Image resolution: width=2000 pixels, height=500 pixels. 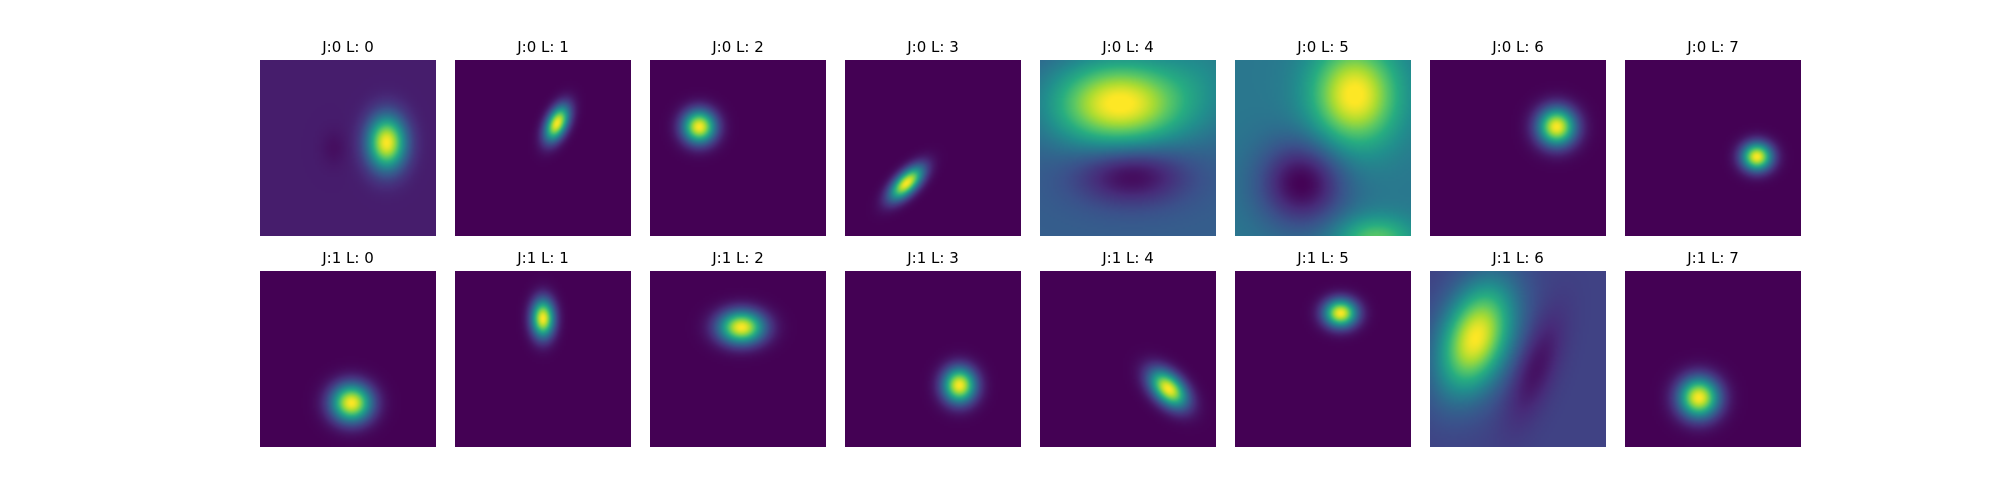 I want to click on panel-title: J:1 L: 5, so click(x=1322, y=258).